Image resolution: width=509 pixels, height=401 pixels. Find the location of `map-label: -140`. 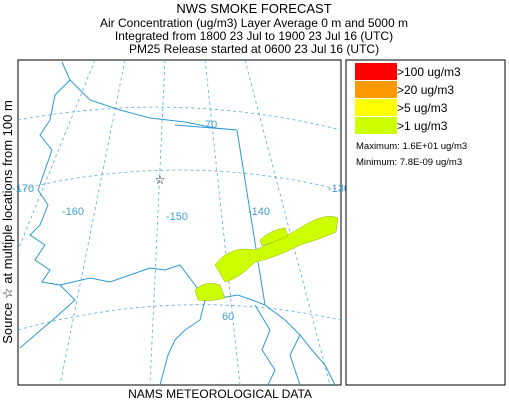

map-label: -140 is located at coordinates (259, 212).